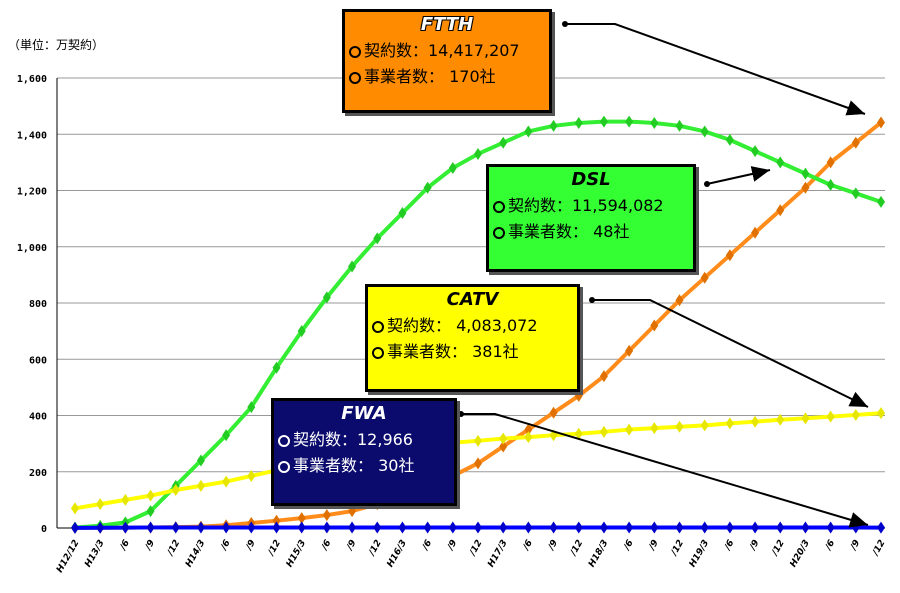  I want to click on y-tick-label: 1,400, so click(32, 135).